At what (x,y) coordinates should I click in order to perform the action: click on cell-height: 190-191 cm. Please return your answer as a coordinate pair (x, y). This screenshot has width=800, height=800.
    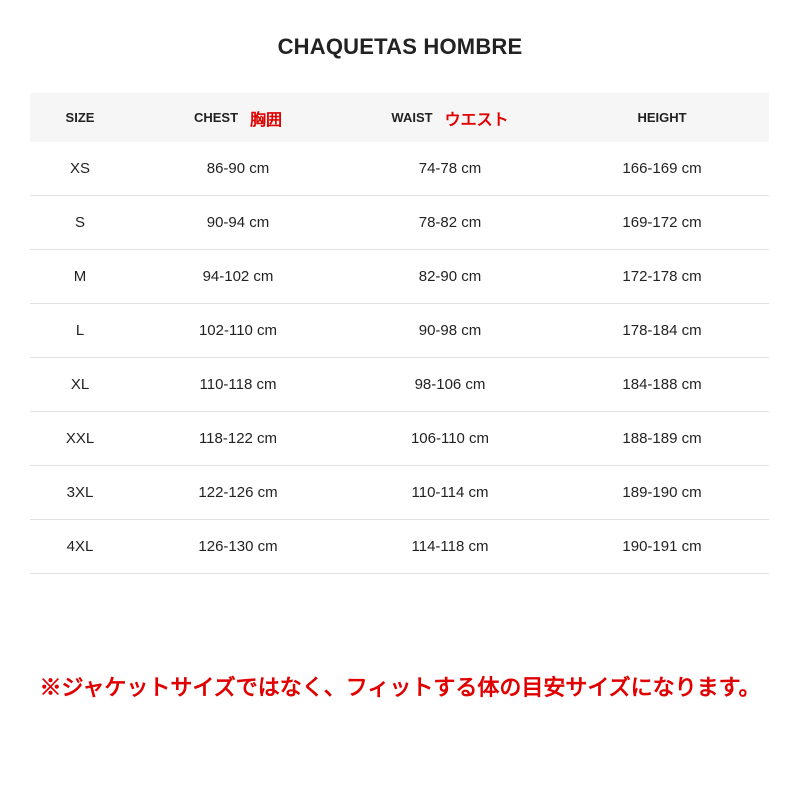
    Looking at the image, I should click on (662, 546).